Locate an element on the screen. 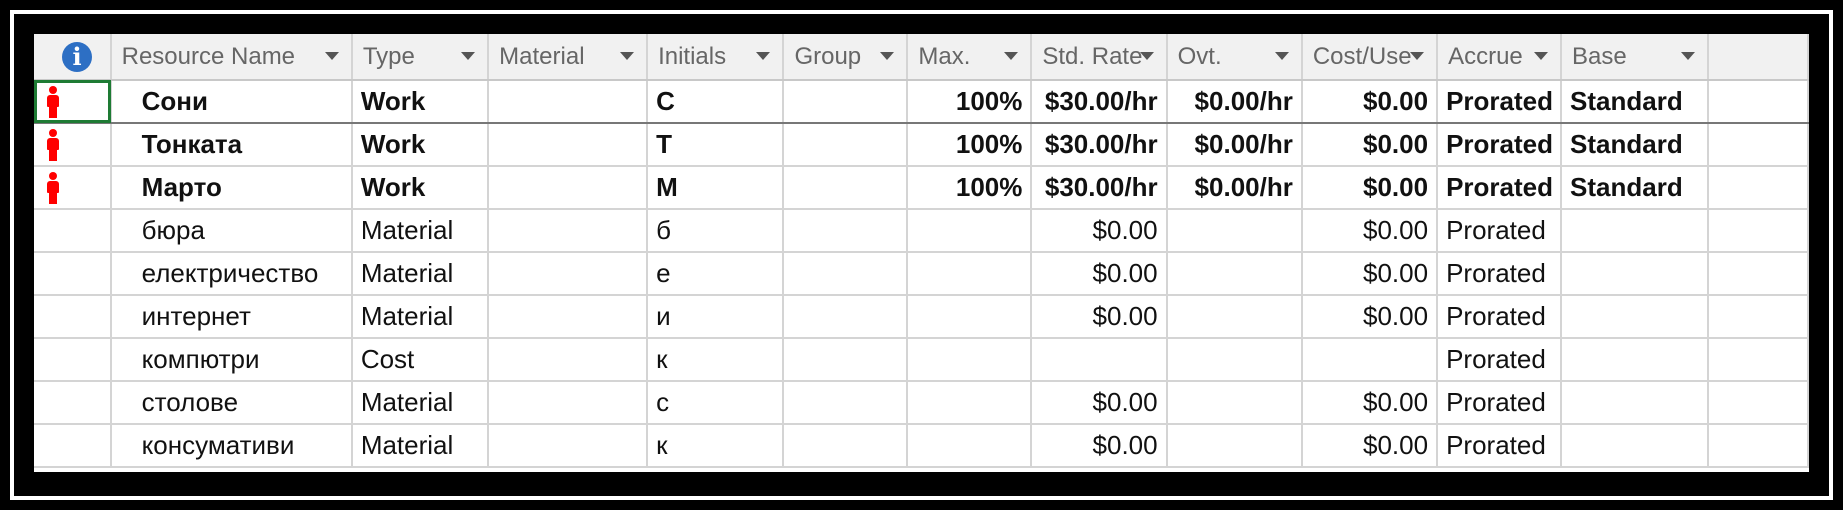 The image size is (1843, 510). column-header-material: Material is located at coordinates (568, 57).